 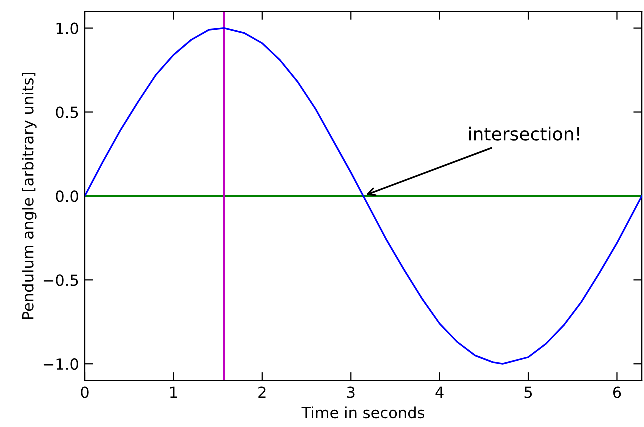 What do you see at coordinates (524, 133) in the screenshot?
I see `annotation: intersection!` at bounding box center [524, 133].